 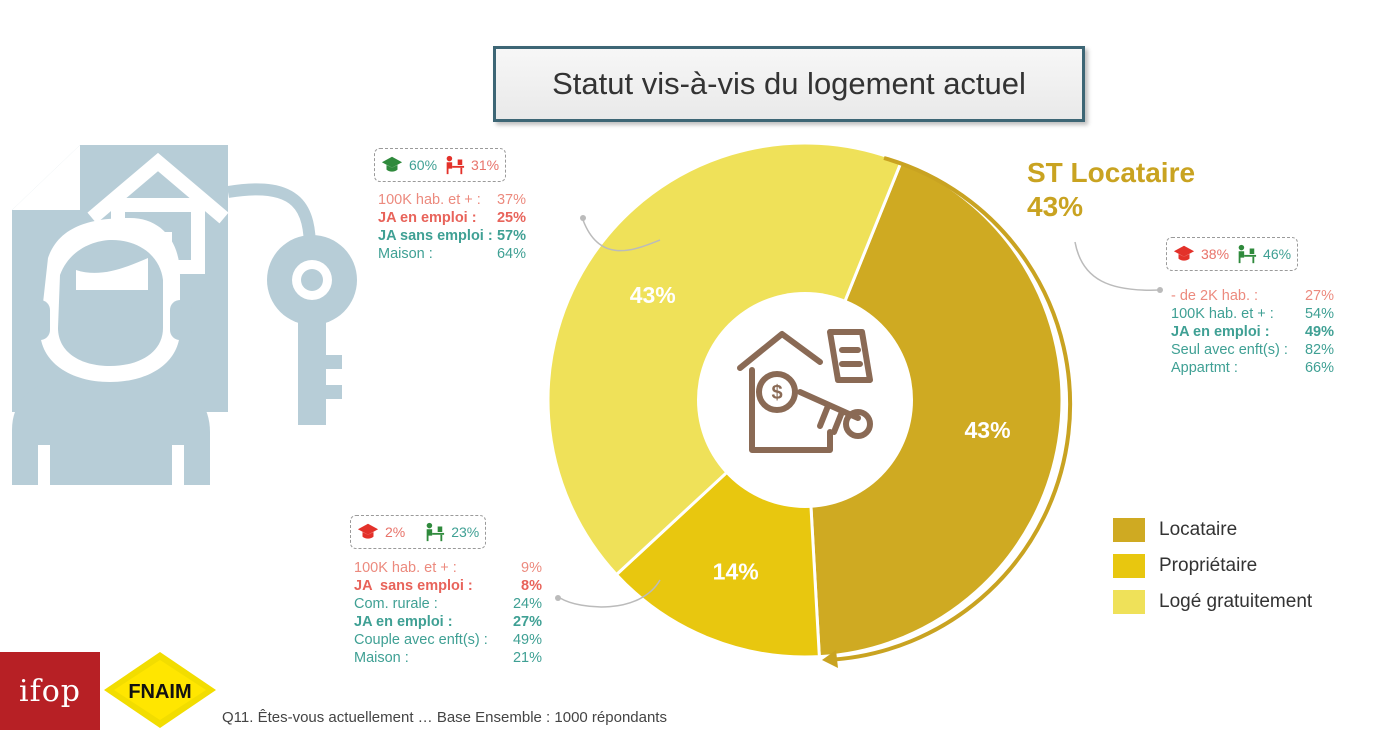 I want to click on stat-row: Seul avec enft(s) :82%, so click(x=1252, y=350).